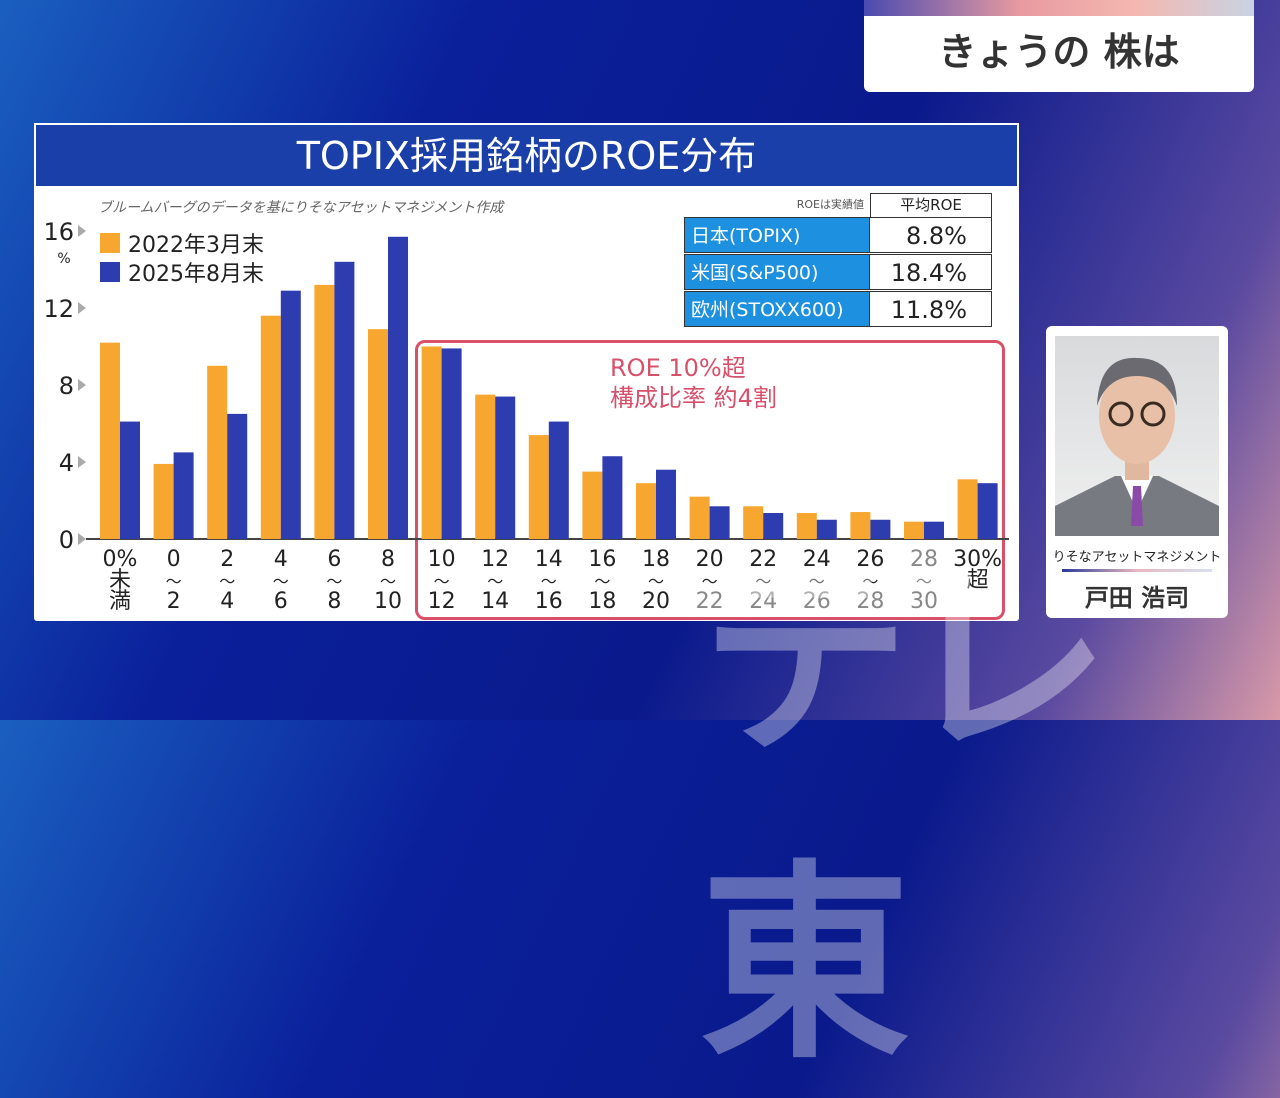 The width and height of the screenshot is (1280, 1098). I want to click on x-tick-label: 2, so click(227, 559).